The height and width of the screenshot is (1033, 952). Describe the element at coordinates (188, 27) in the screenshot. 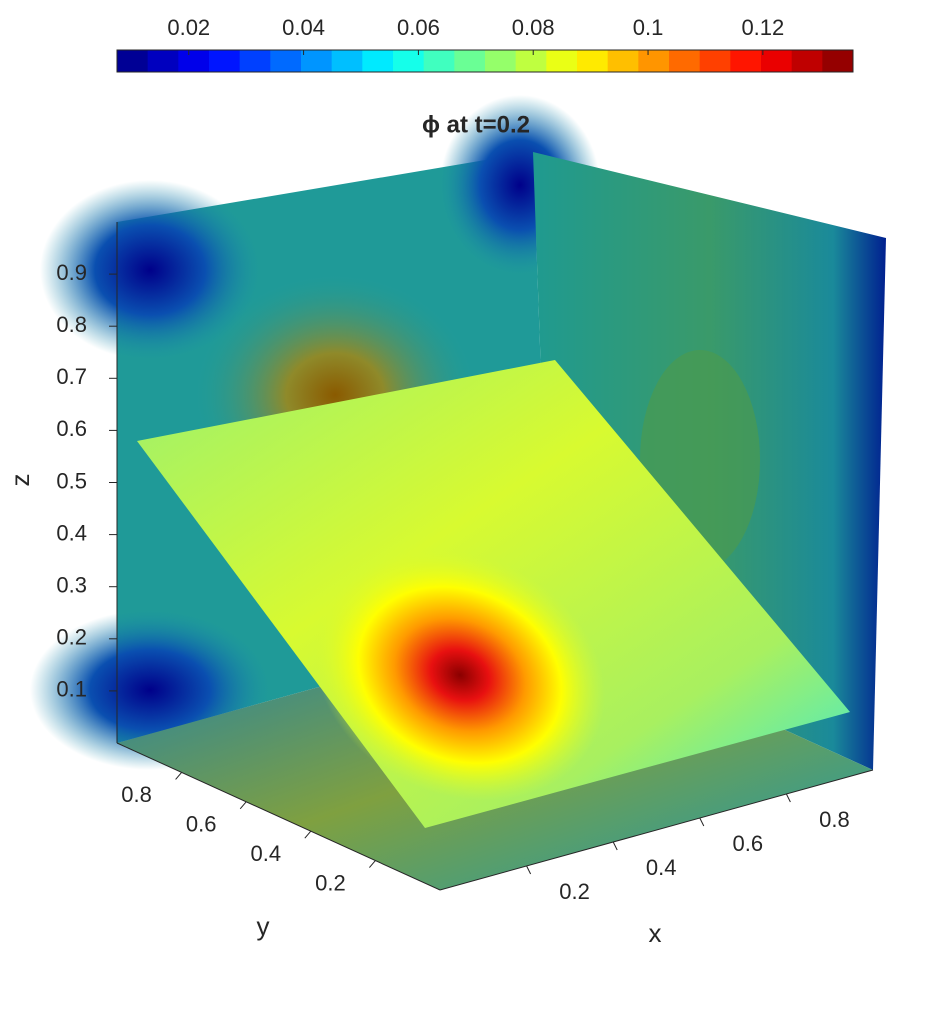

I see `colorbar-tick-label: 0.02` at that location.